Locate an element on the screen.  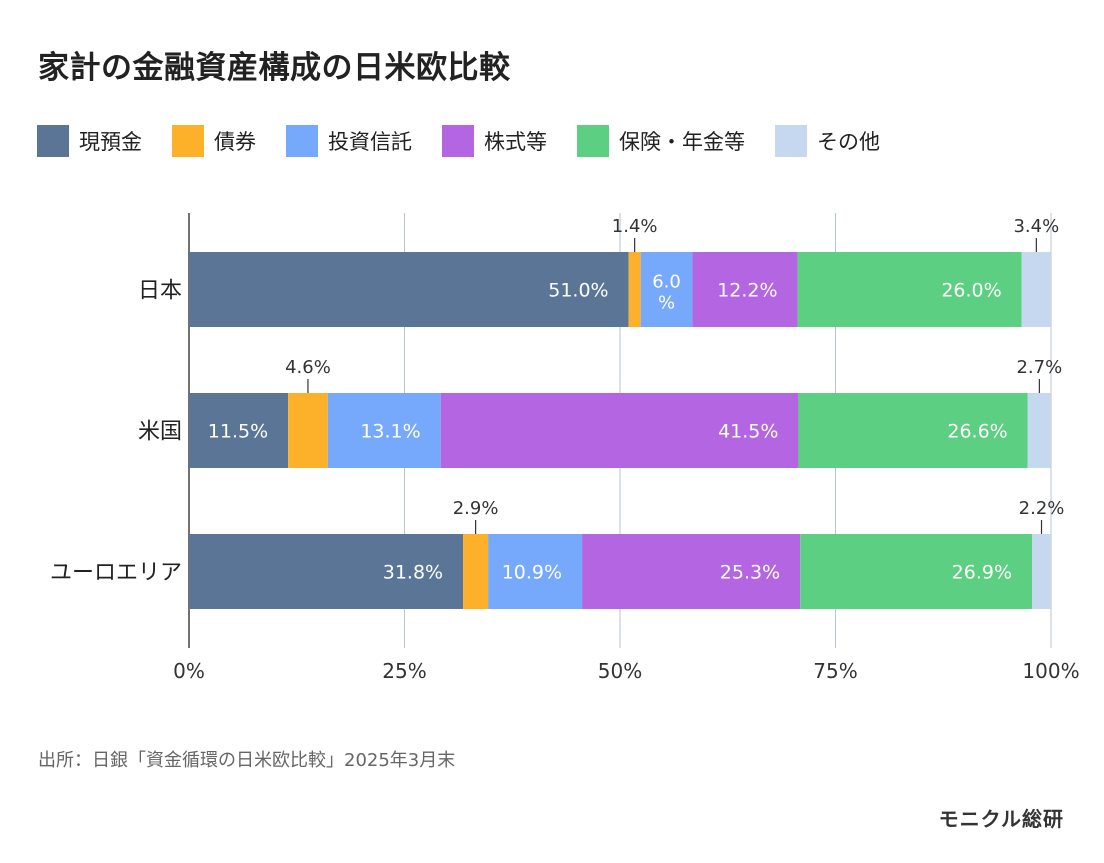
data-label: 26.9% is located at coordinates (982, 573).